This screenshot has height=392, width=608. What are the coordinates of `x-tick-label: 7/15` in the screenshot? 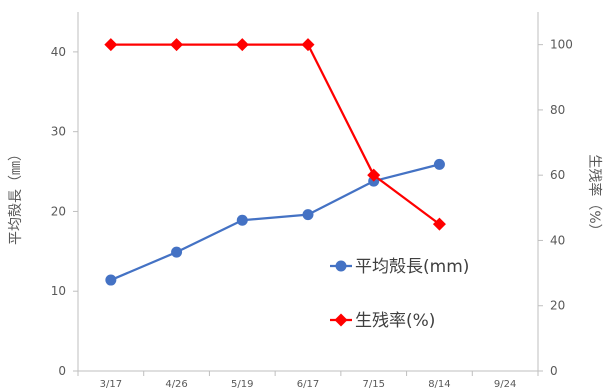 It's located at (373, 384).